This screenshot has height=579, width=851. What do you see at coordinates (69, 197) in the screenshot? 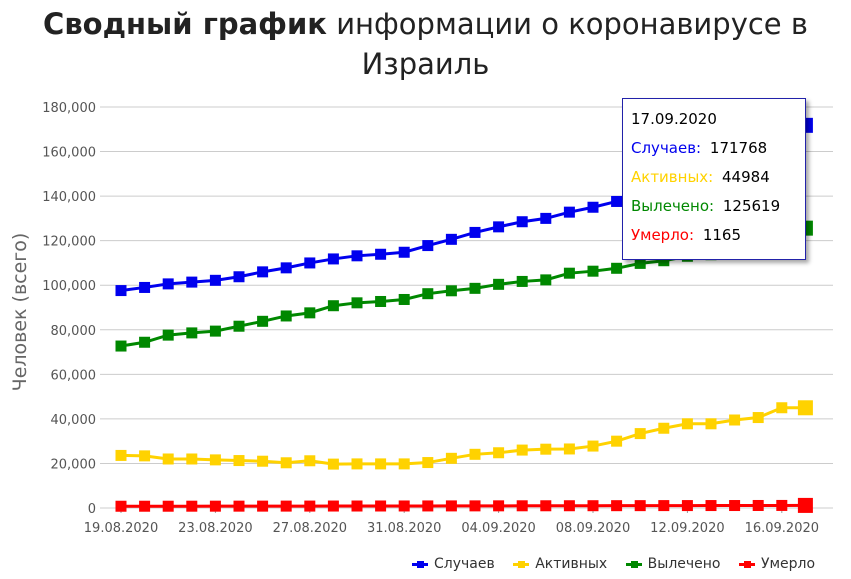
I see `y-tick-label: 140,000` at bounding box center [69, 197].